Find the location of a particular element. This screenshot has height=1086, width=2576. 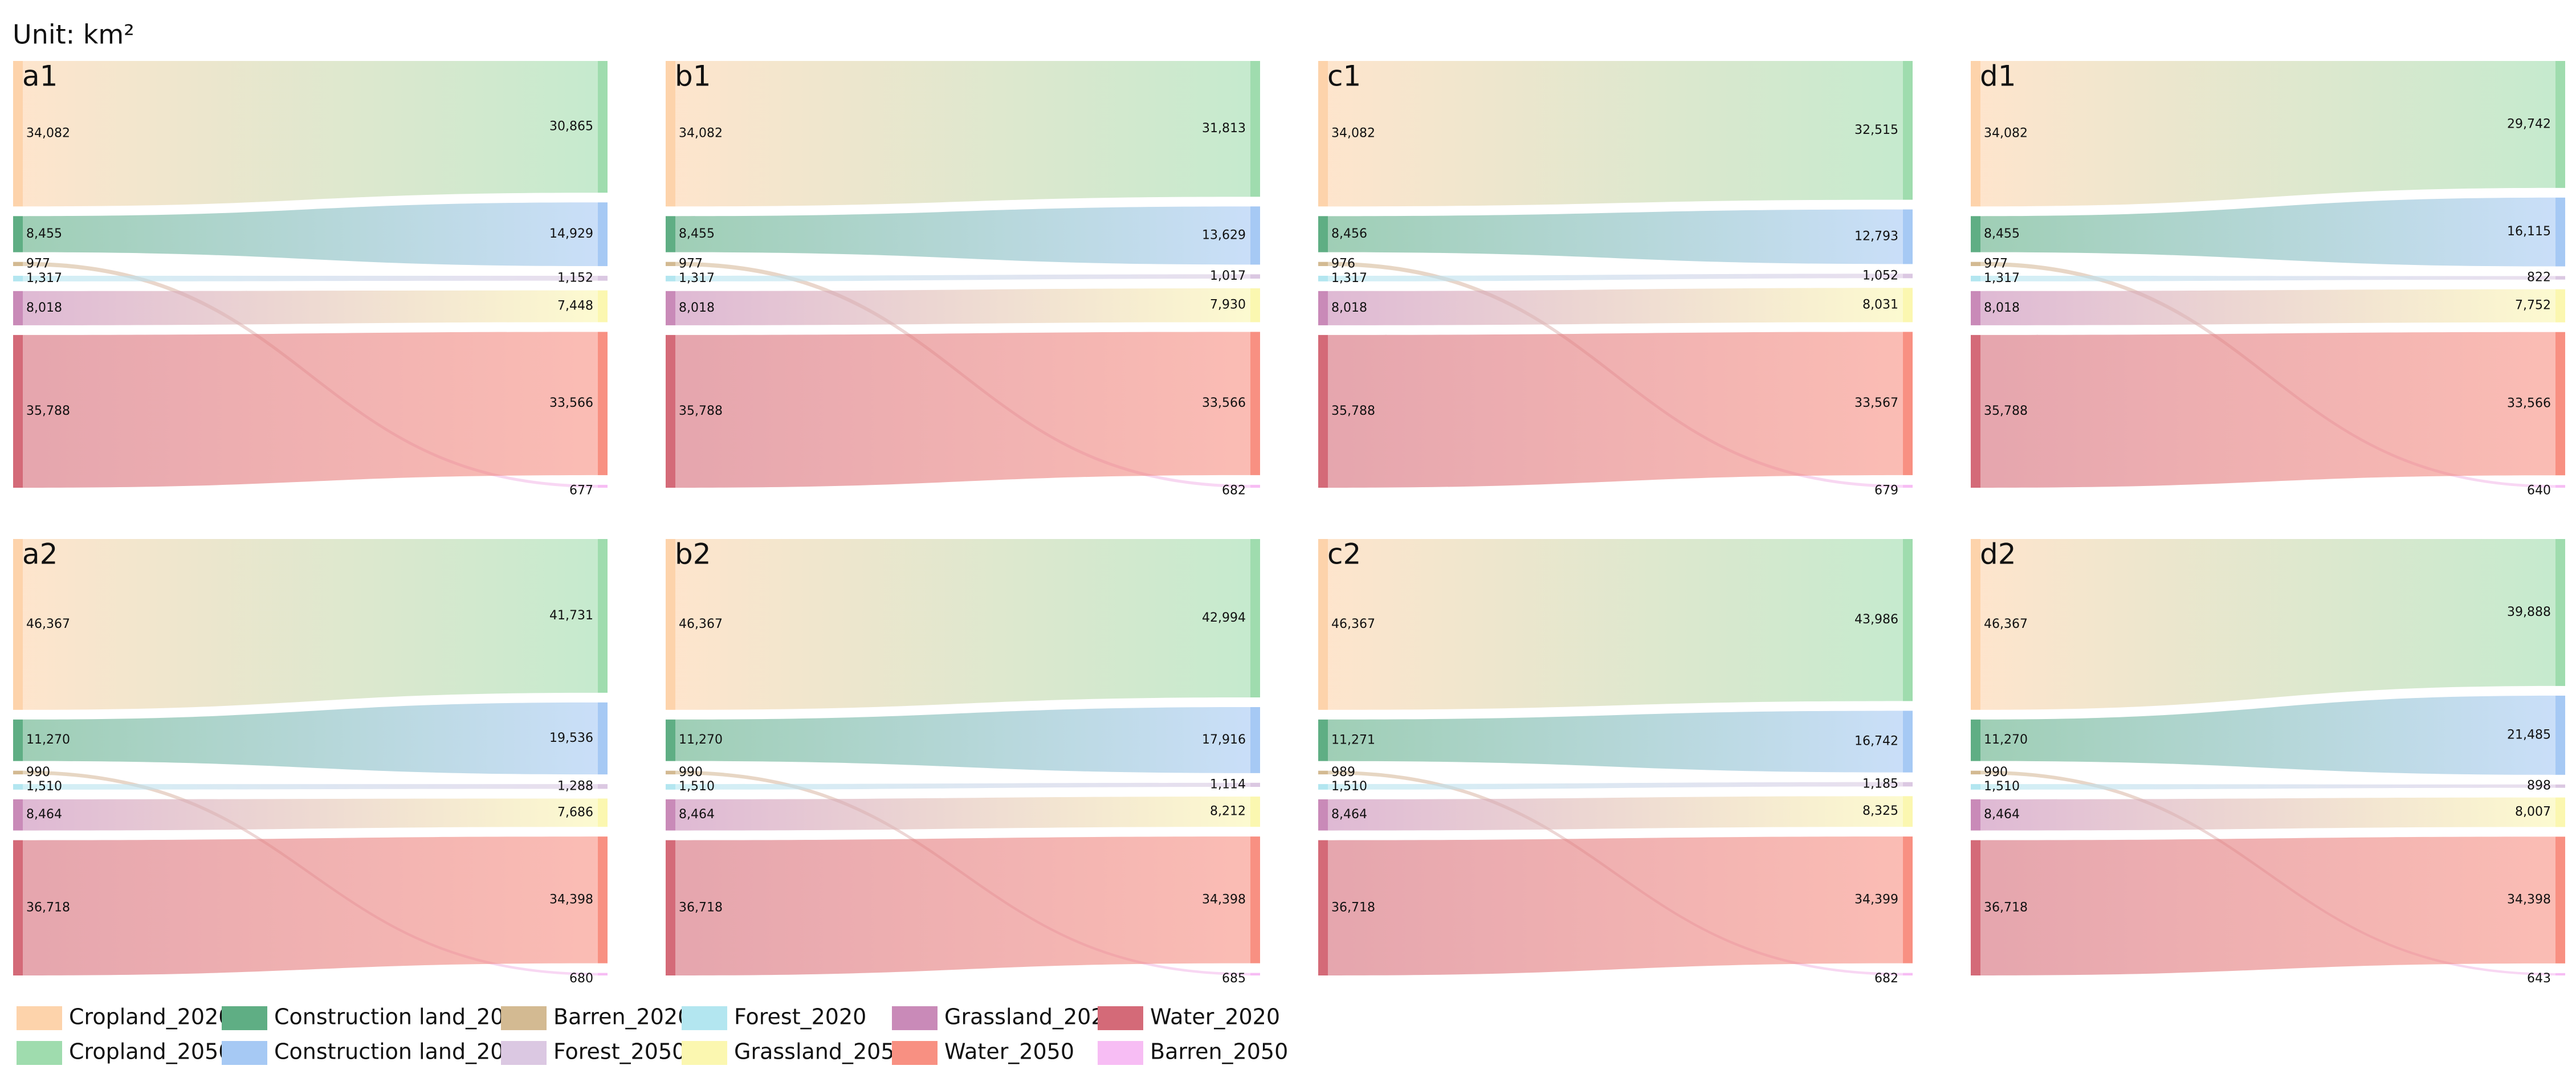

right-value-label: 14,929 is located at coordinates (571, 234).